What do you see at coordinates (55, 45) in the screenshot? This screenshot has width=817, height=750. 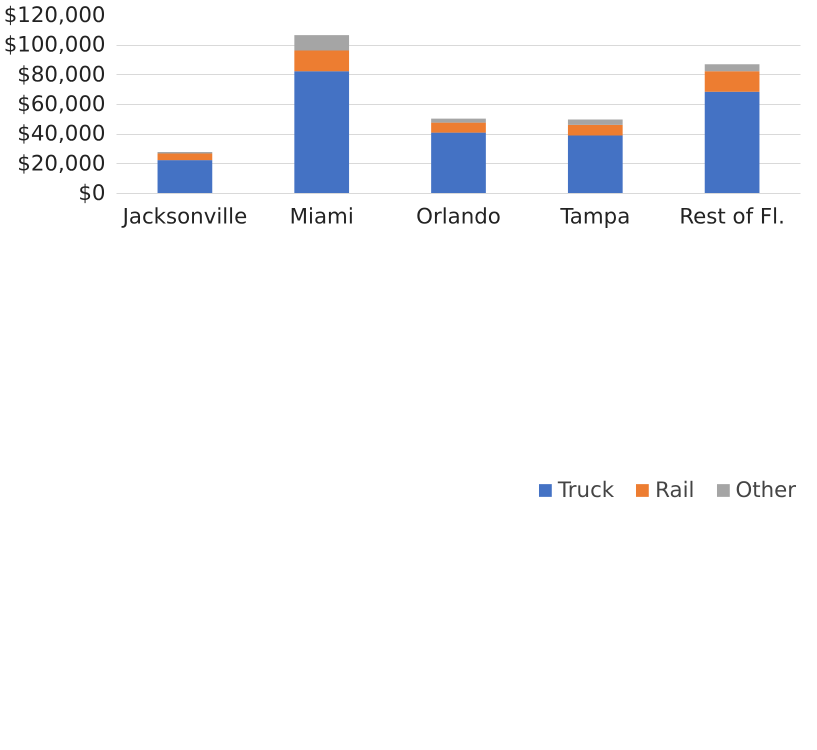 I see `y-tick-label: $100,000` at bounding box center [55, 45].